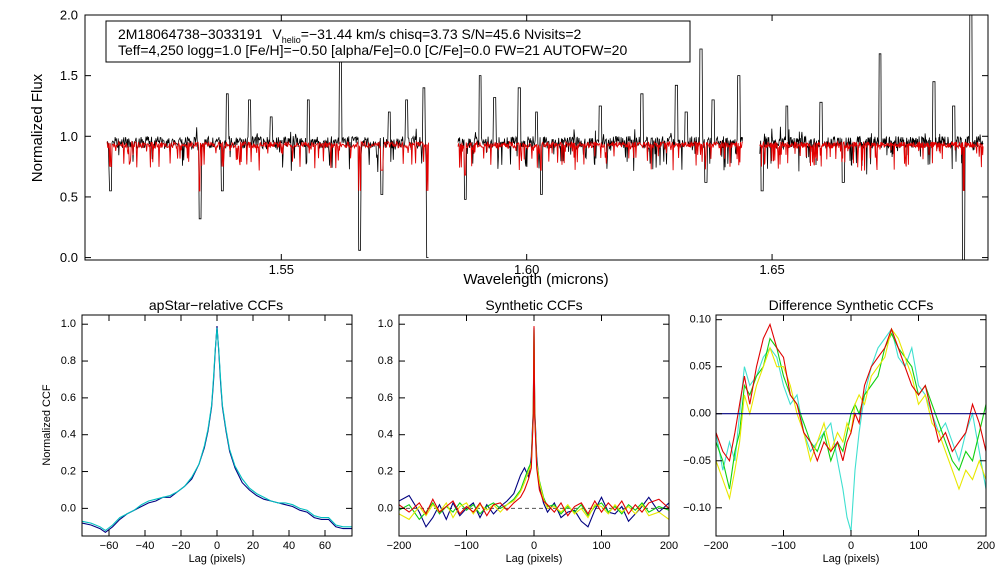  What do you see at coordinates (68, 398) in the screenshot?
I see `apstar-y-tick-4: 0.6` at bounding box center [68, 398].